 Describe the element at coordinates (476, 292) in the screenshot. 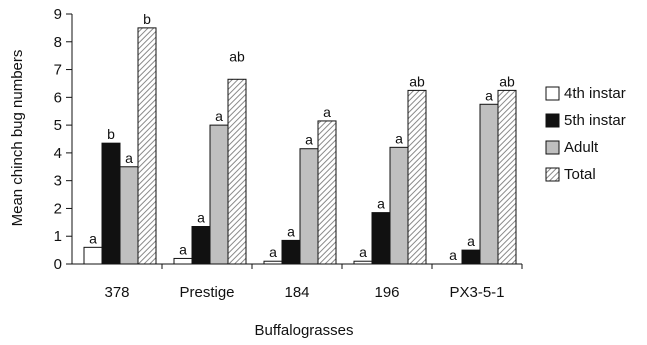

I see `x-tick-label: PX3-5-1` at that location.